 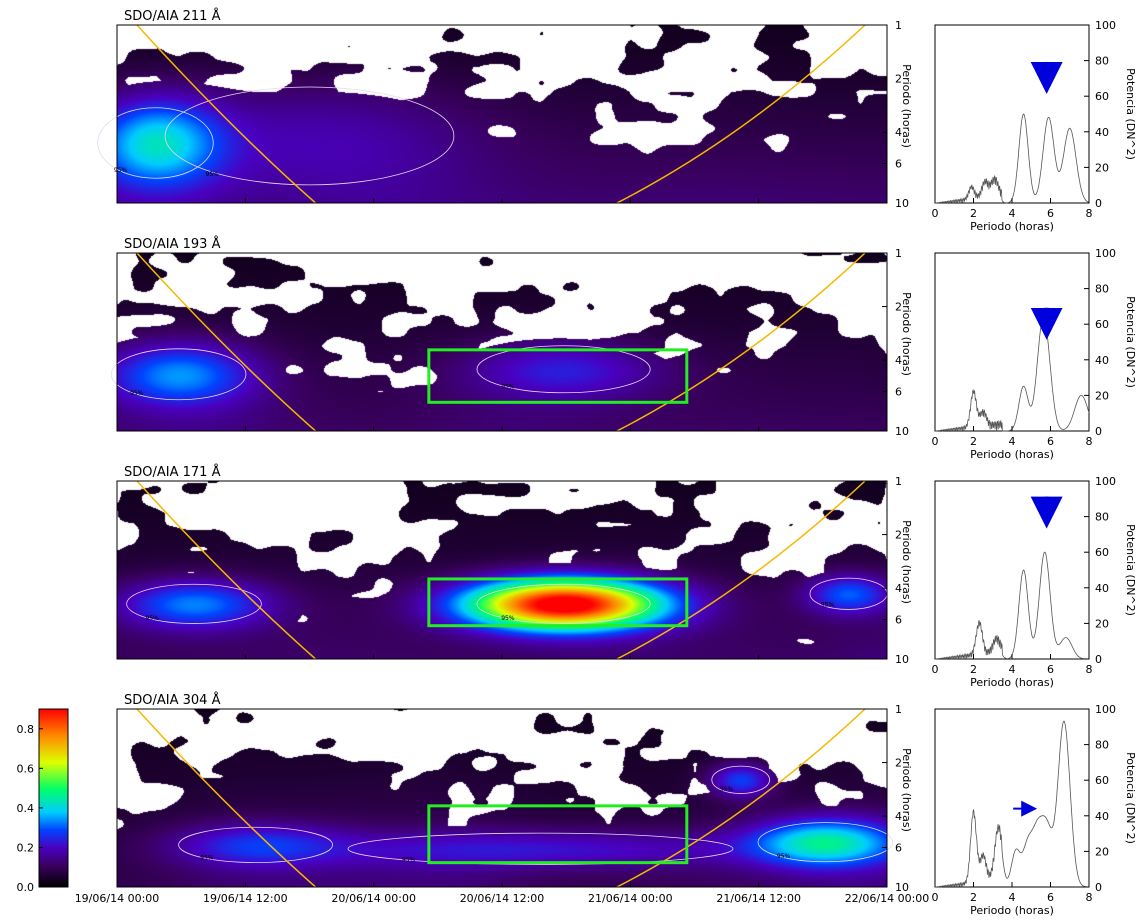 I want to click on colorbar-tick-label: 0.6, so click(x=26, y=768).